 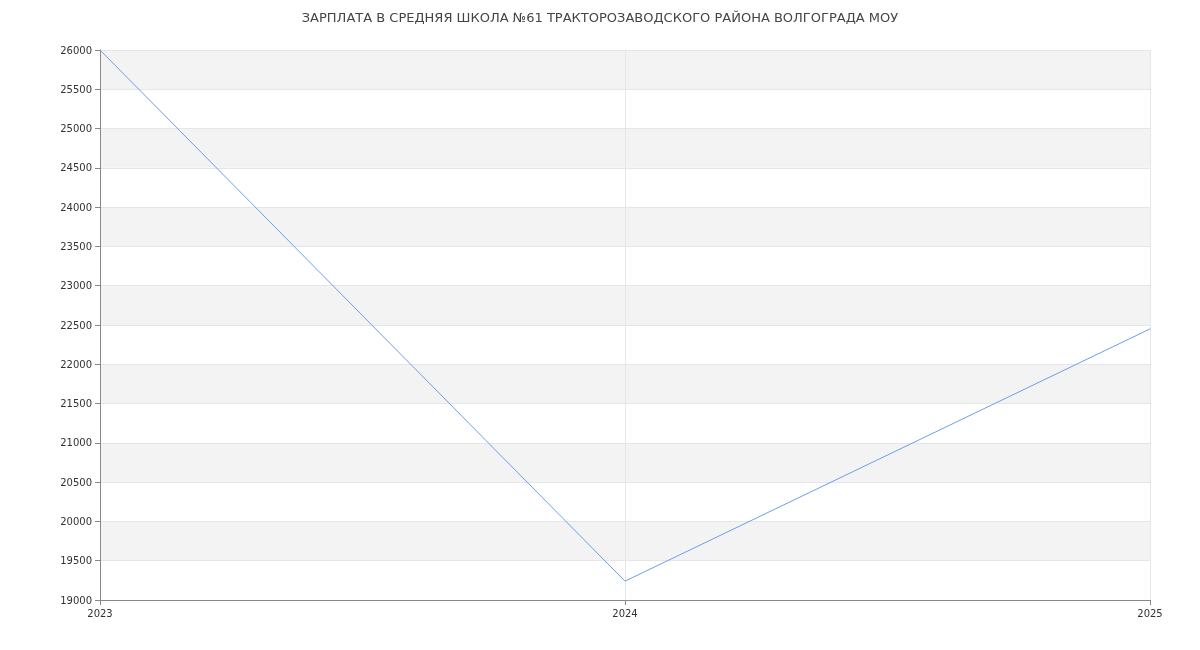 I want to click on y-tick-label: 22000, so click(x=76, y=364).